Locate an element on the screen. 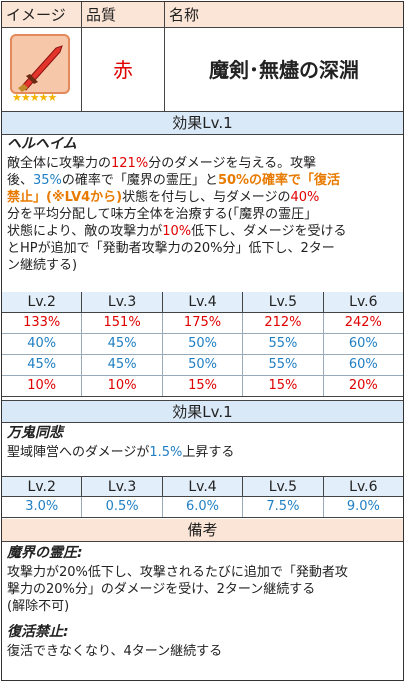 The height and width of the screenshot is (682, 405). desc-segment: 後、 is located at coordinates (20, 180).